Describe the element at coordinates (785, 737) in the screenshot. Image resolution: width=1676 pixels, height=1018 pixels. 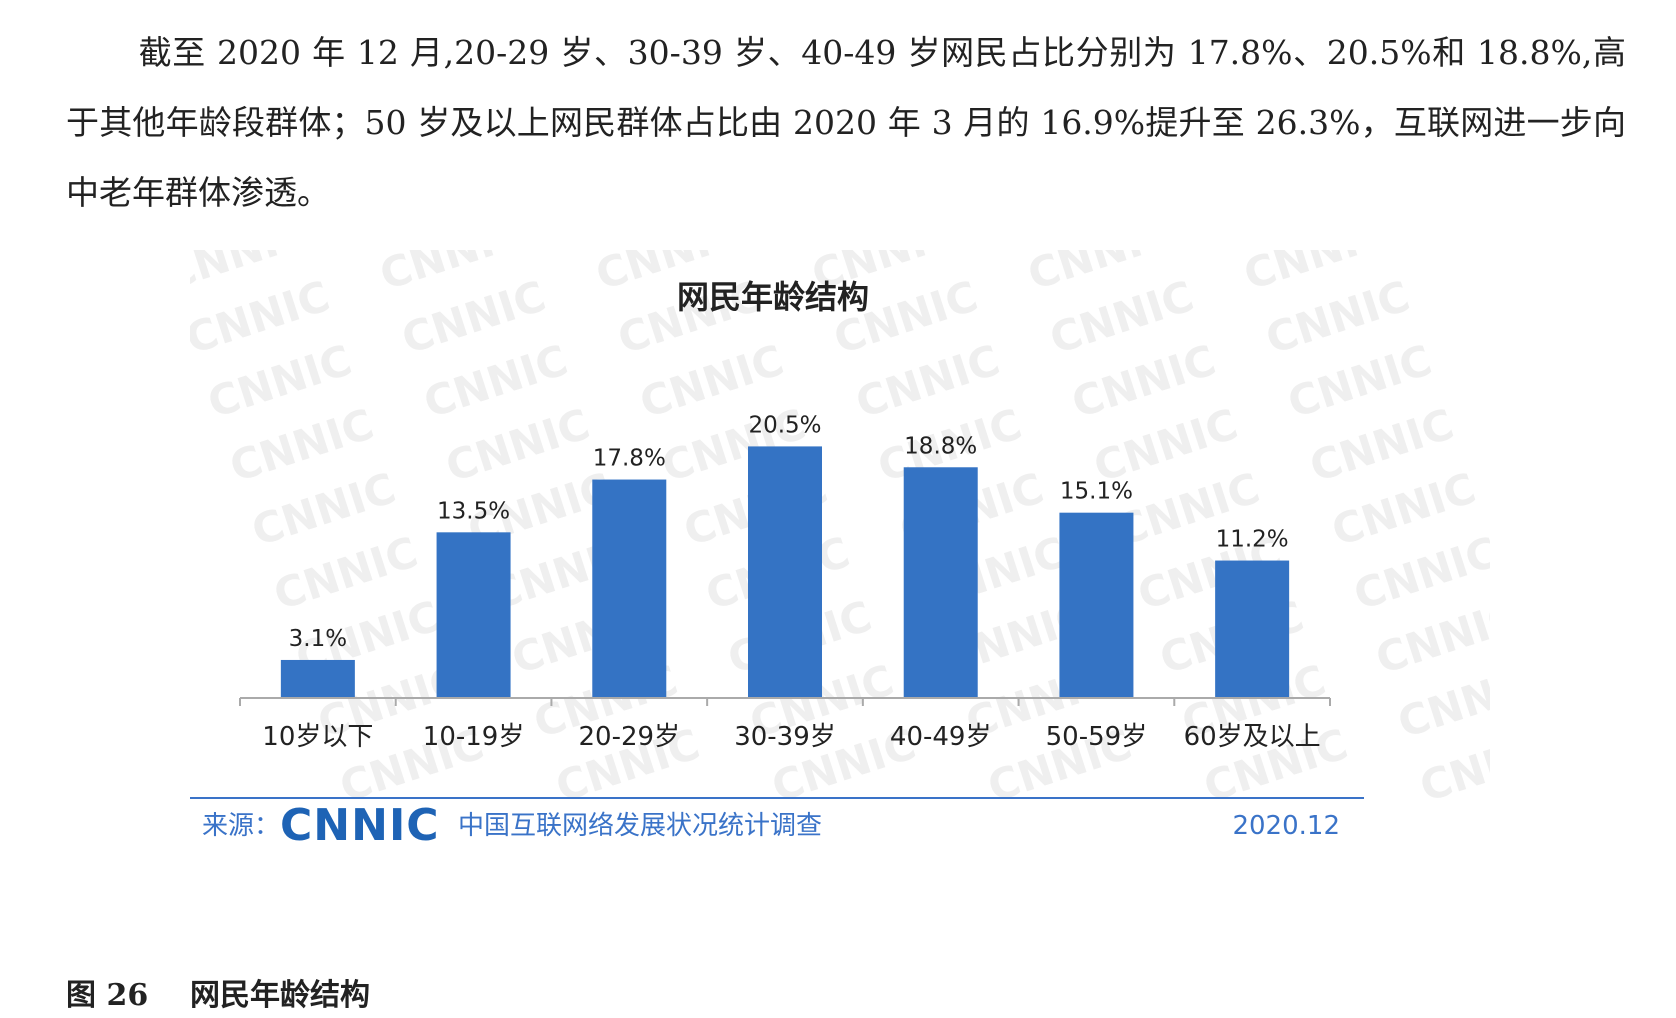
I see `x-tick-label: 30-39岁` at that location.